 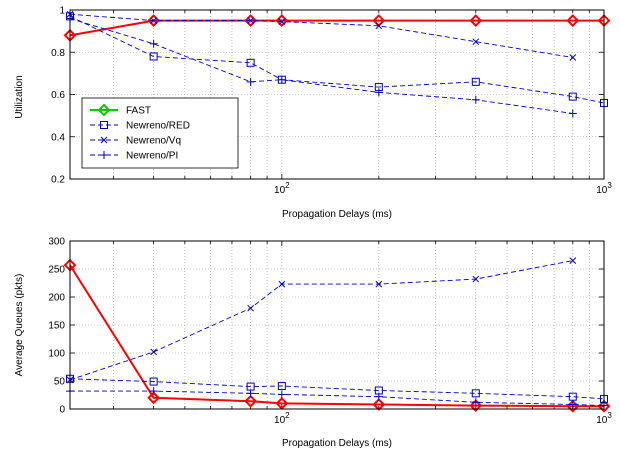 What do you see at coordinates (153, 141) in the screenshot?
I see `legend-label: Newreno/Vq` at bounding box center [153, 141].